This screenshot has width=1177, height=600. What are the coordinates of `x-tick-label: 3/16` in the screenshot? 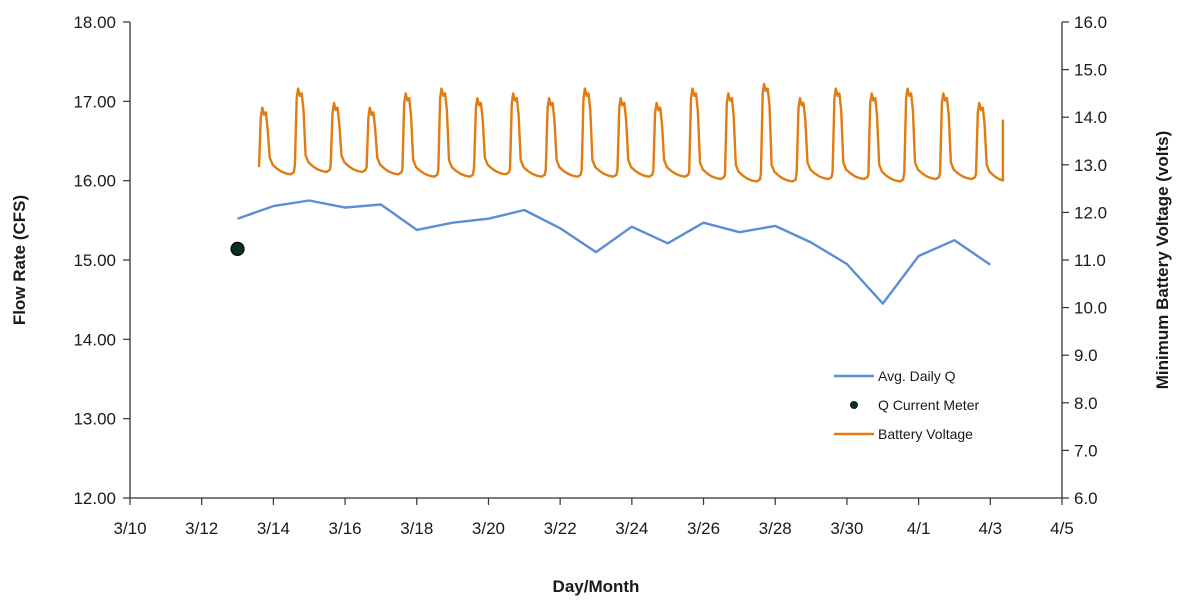 It's located at (345, 528).